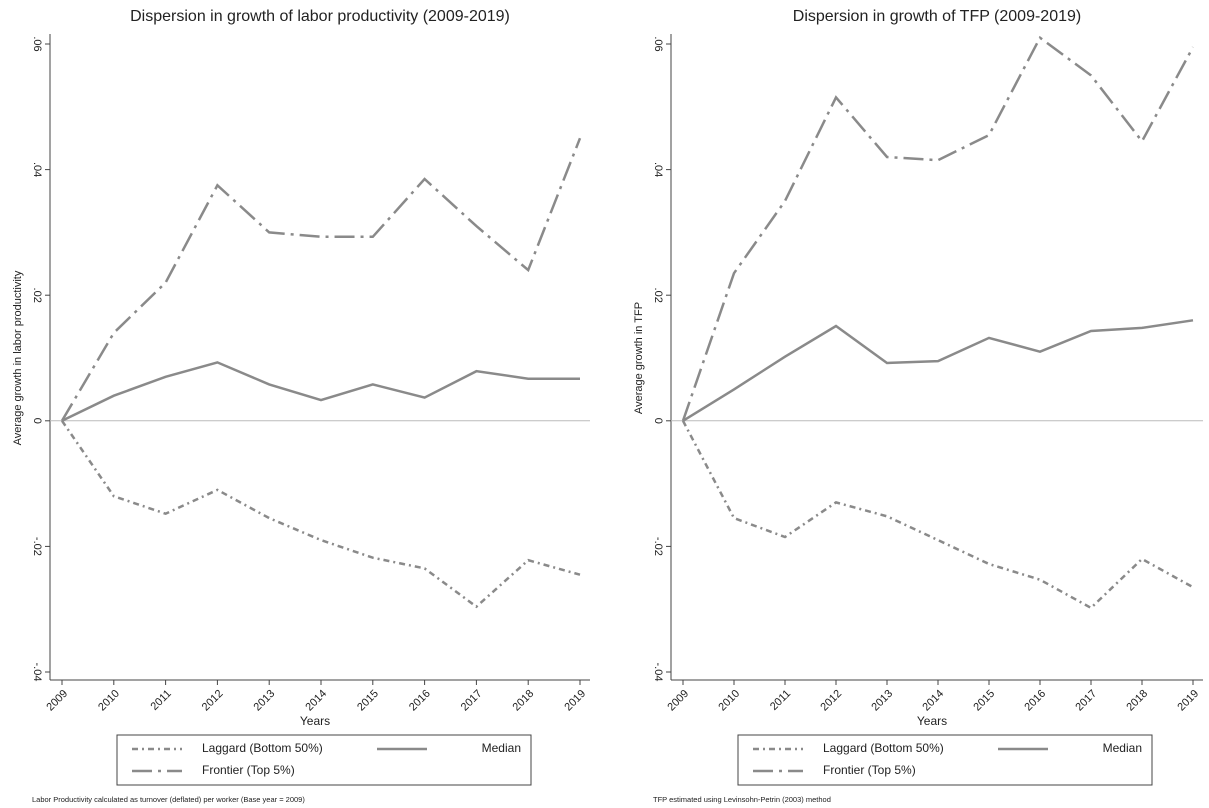 This screenshot has height=808, width=1209. What do you see at coordinates (639, 358) in the screenshot?
I see `y-axis-label: Average growth in TFP` at bounding box center [639, 358].